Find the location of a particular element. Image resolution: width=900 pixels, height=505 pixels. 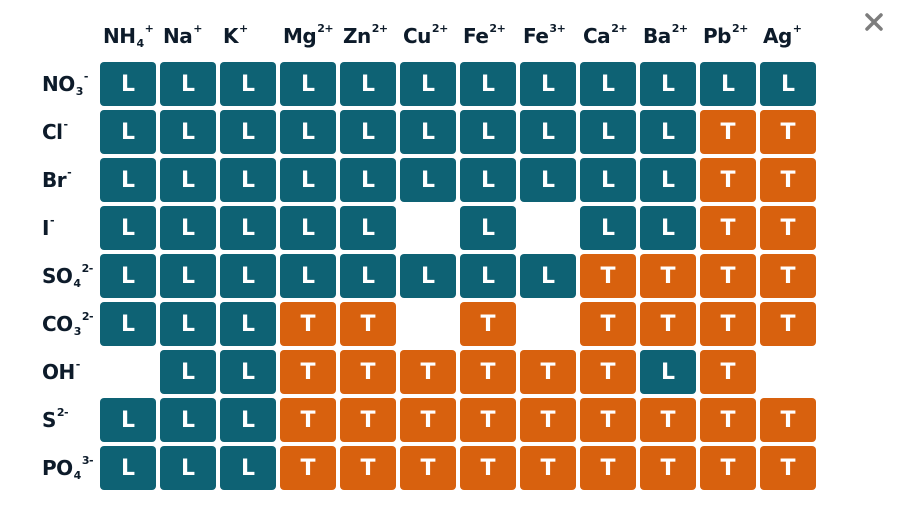

cation-header: Cu 2+ is located at coordinates (425, 36).